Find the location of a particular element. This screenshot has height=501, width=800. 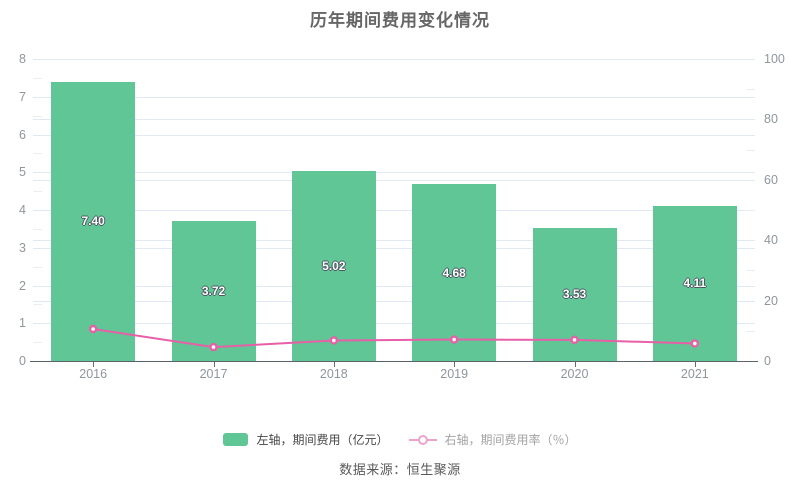

x-axis-label-2016: 2016 is located at coordinates (93, 374).